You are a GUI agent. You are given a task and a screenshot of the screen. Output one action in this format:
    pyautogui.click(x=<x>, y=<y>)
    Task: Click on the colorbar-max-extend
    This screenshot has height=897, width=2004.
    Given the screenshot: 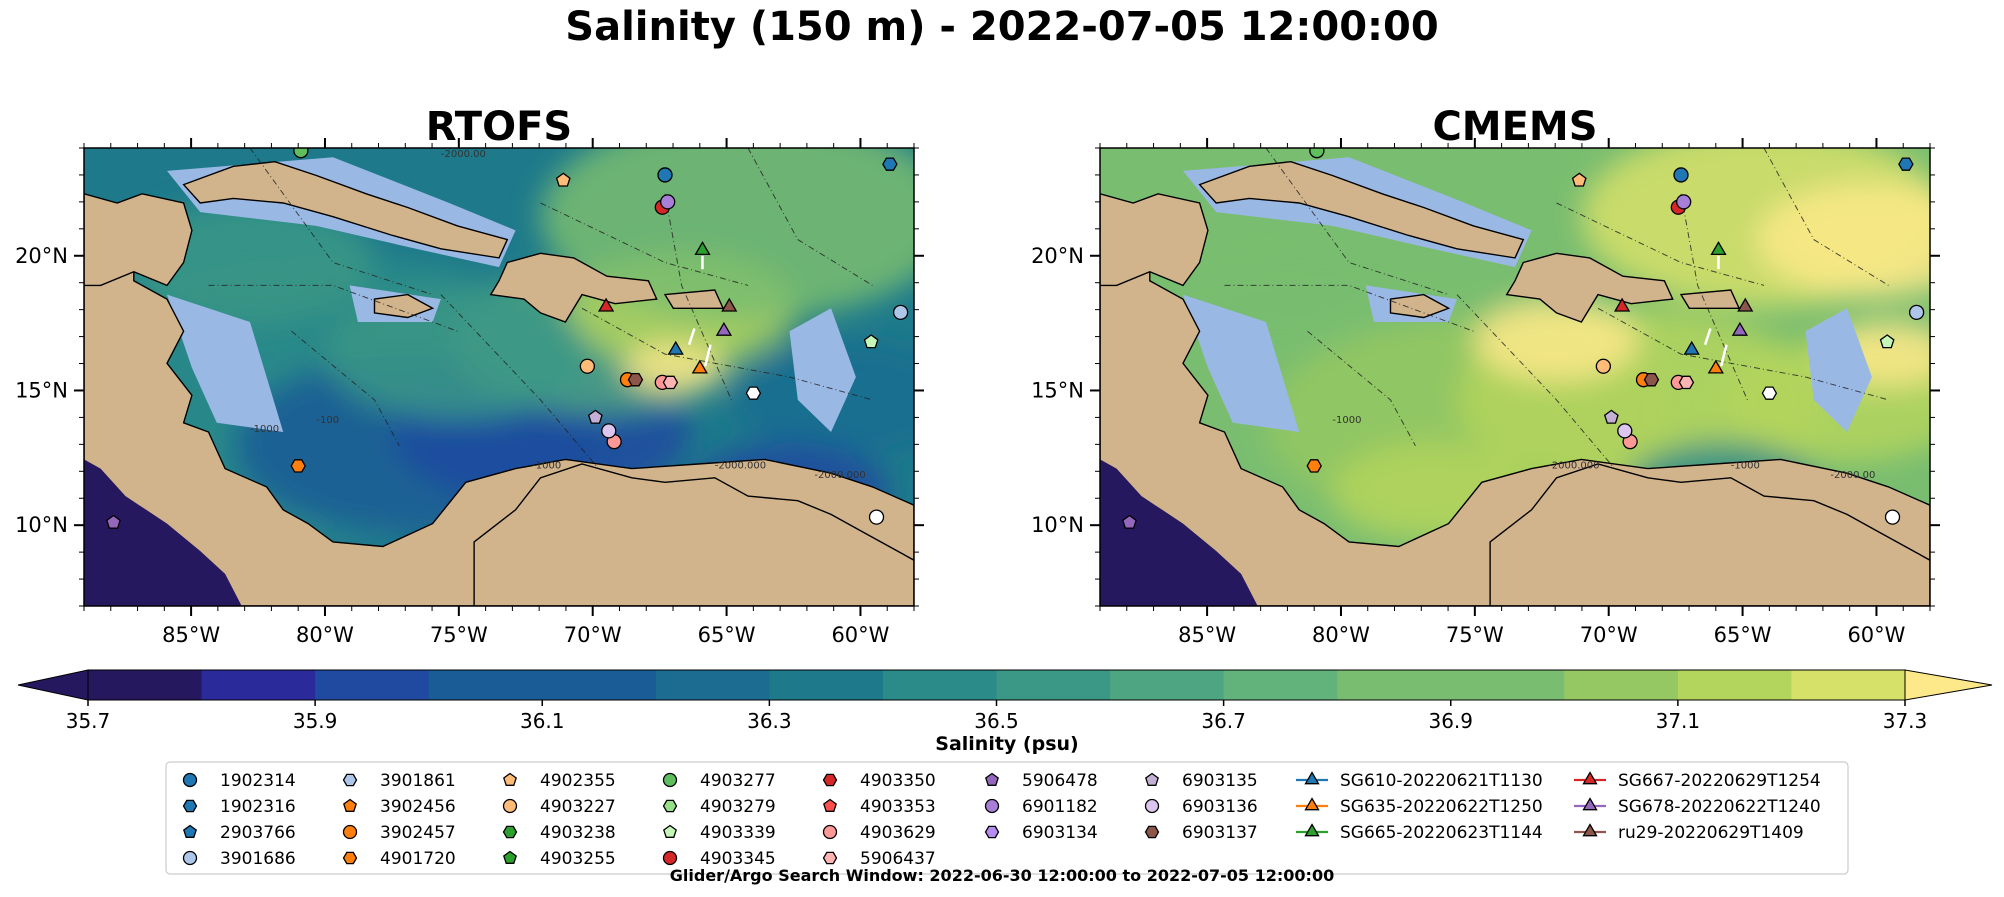 What is the action you would take?
    pyautogui.click(x=1948, y=685)
    